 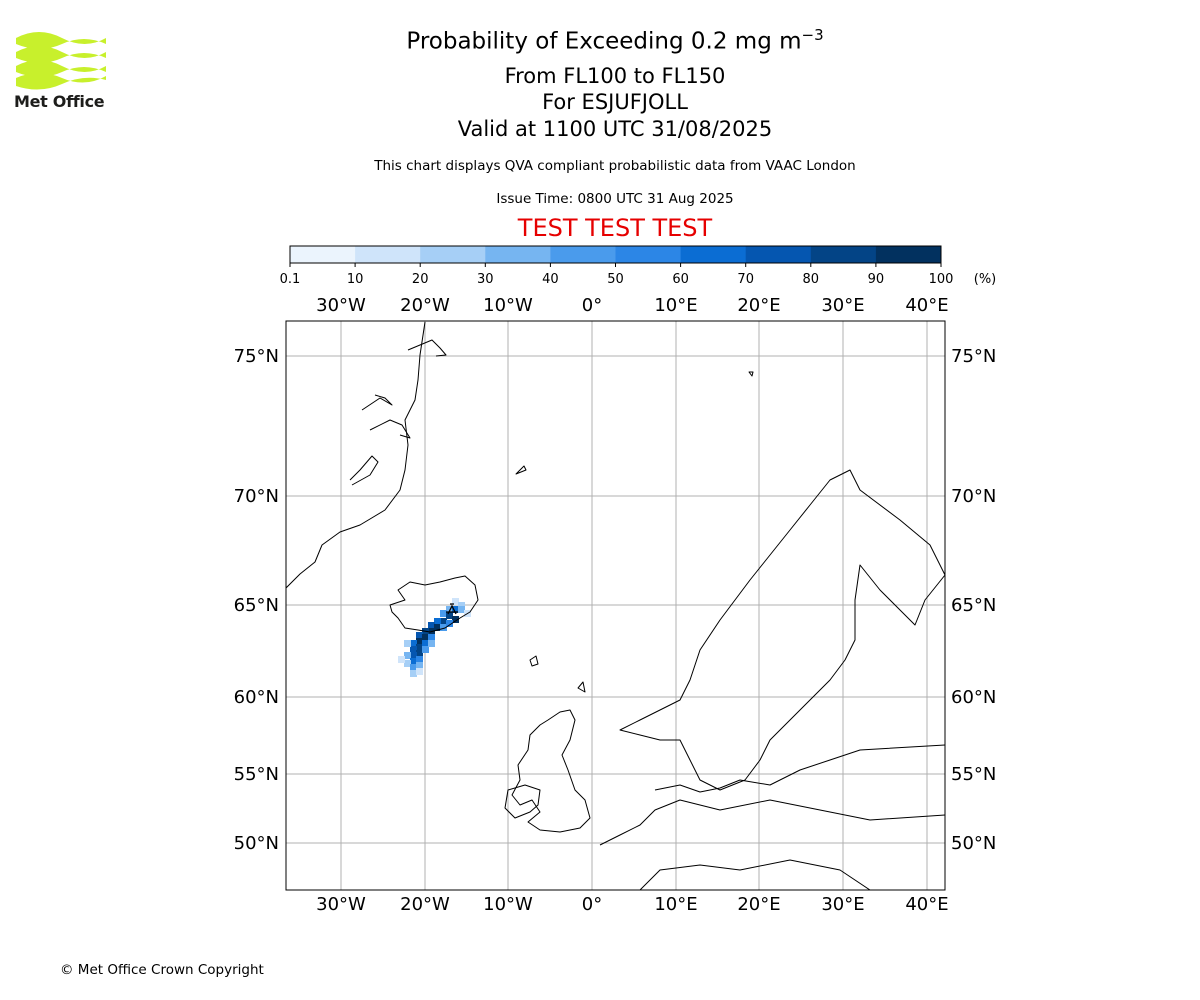 I want to click on title-text: Probability of Exceeding 0.2 mg m, so click(x=604, y=41).